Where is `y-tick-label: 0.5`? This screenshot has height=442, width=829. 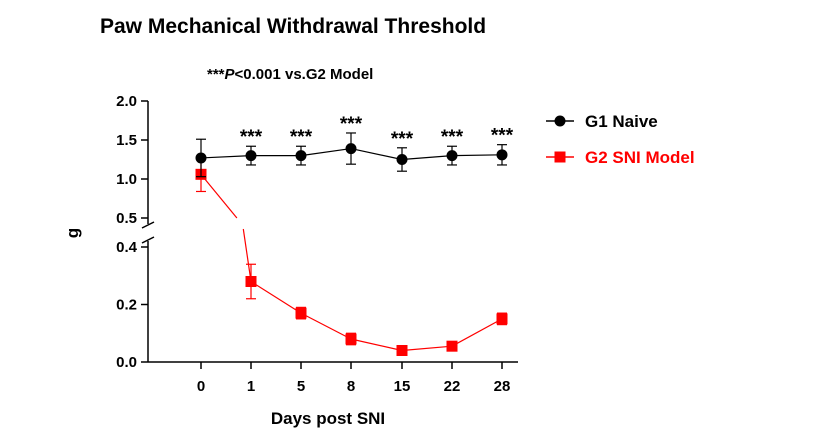 y-tick-label: 0.5 is located at coordinates (126, 218).